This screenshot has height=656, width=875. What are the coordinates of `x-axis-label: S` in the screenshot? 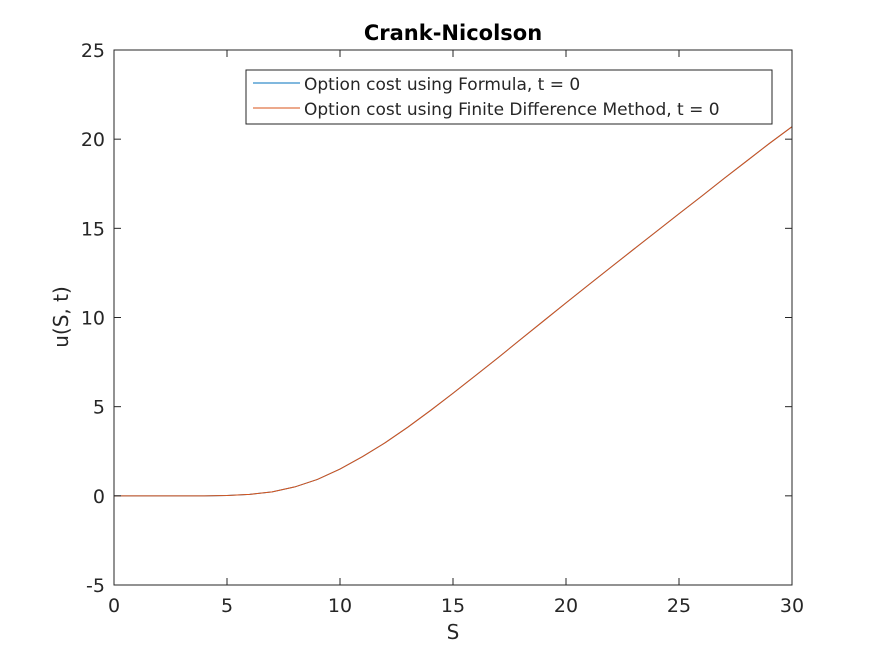 It's located at (453, 632).